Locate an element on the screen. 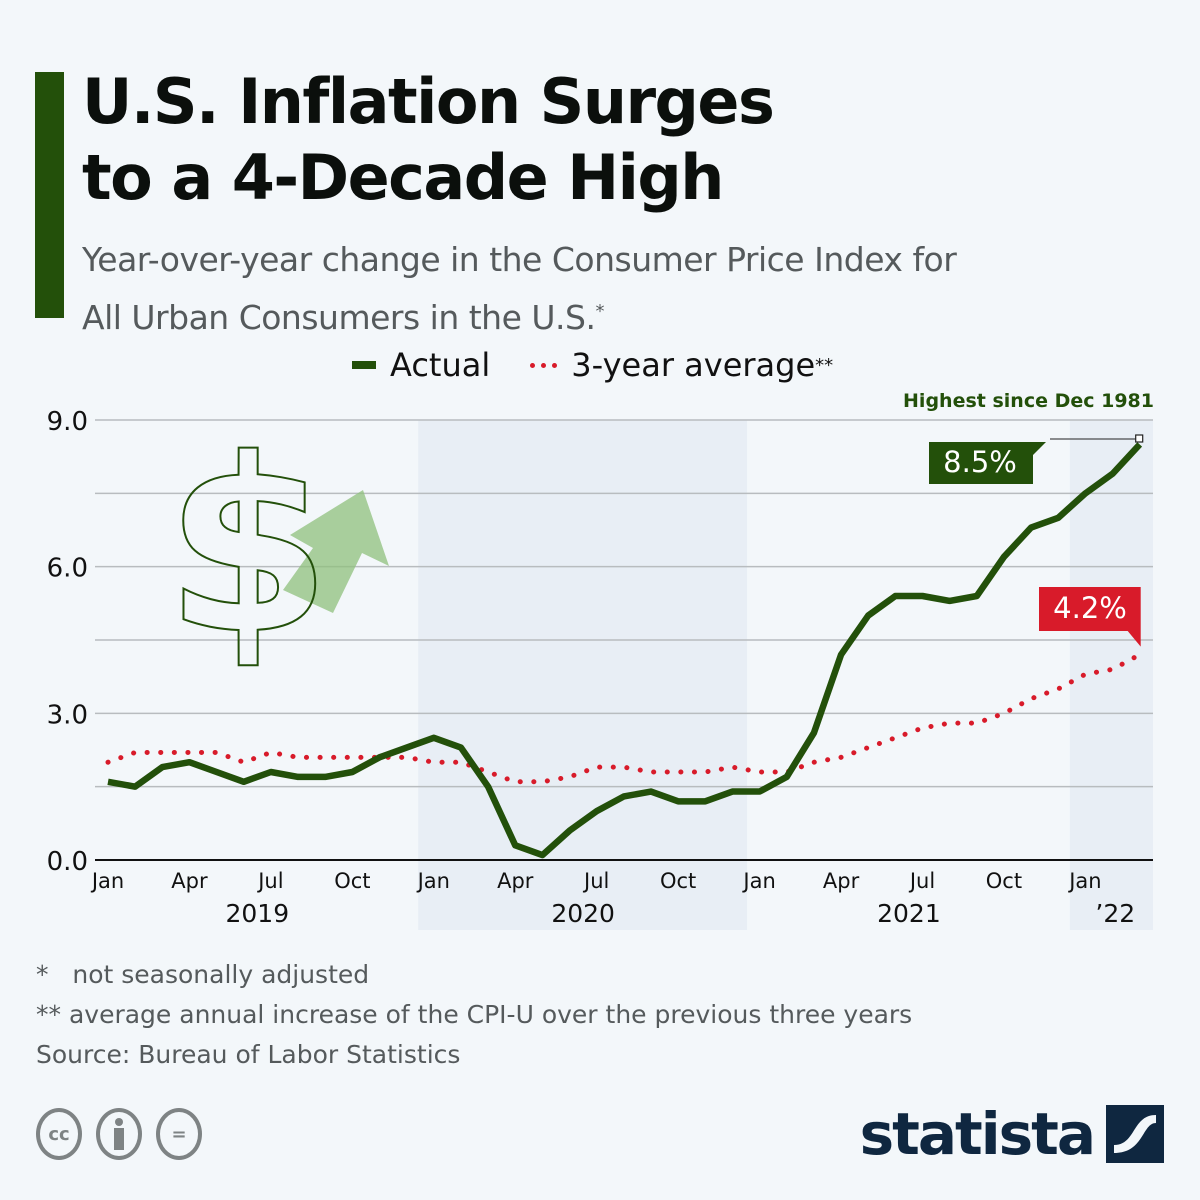 The height and width of the screenshot is (1200, 1200). person-icon is located at coordinates (119, 1134).